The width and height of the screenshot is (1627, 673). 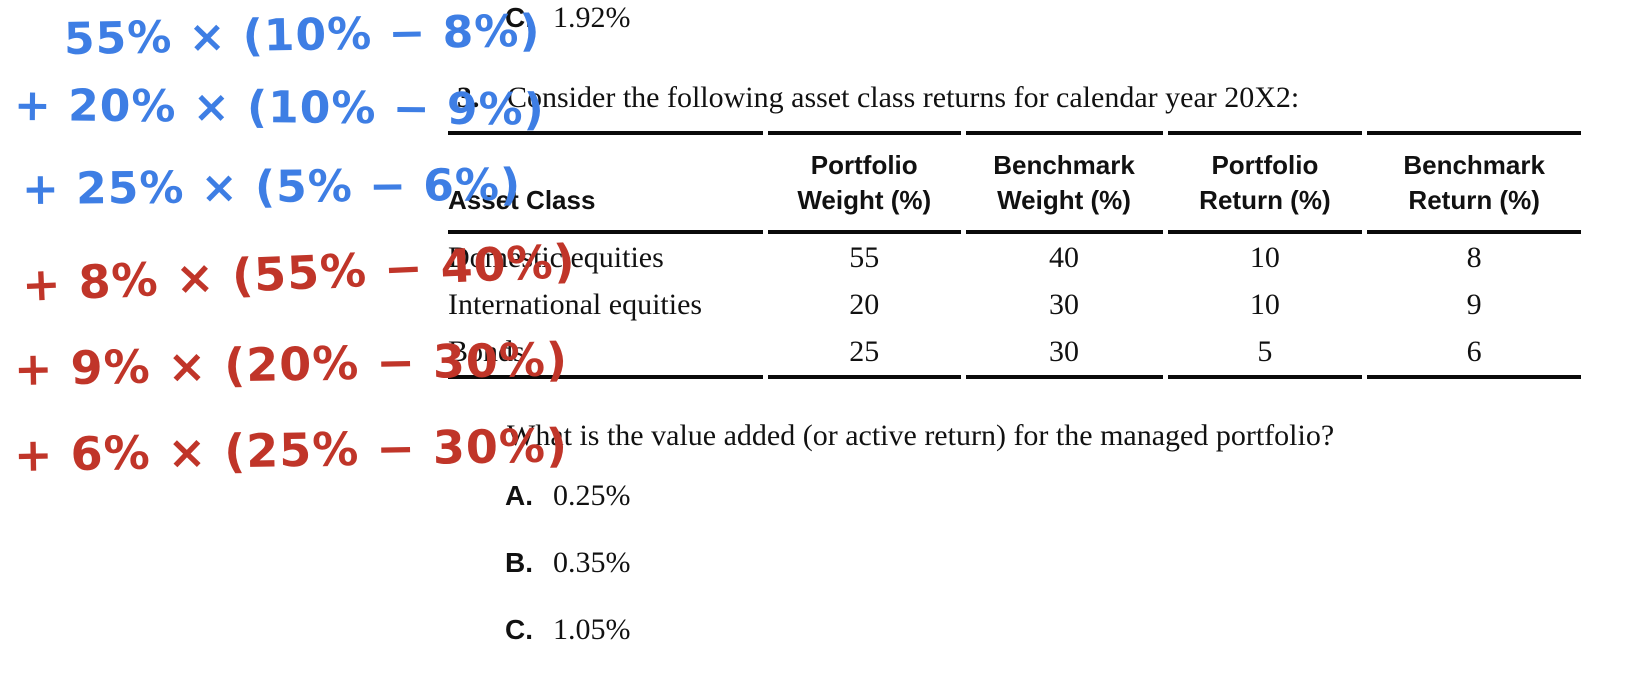 I want to click on handwriting-blue-line-2: + 20% × (10% − 9%), so click(x=279, y=108).